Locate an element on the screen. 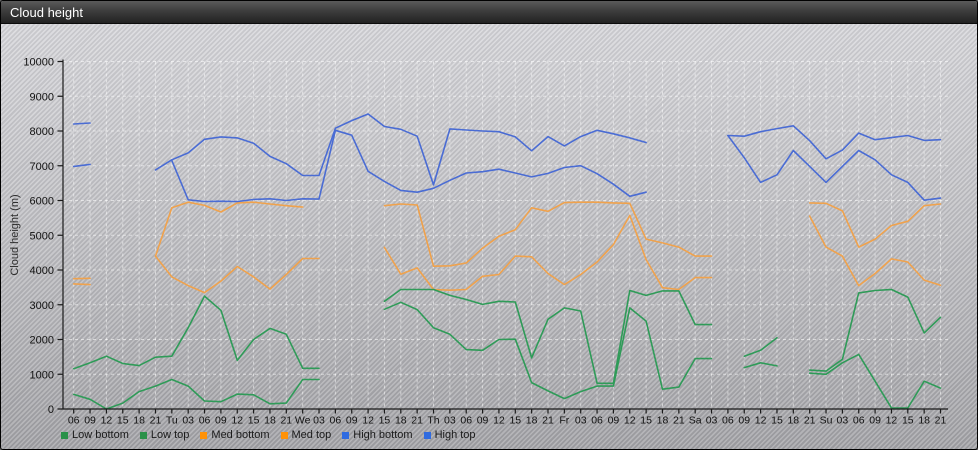  svg-text: 5000 is located at coordinates (42, 236).